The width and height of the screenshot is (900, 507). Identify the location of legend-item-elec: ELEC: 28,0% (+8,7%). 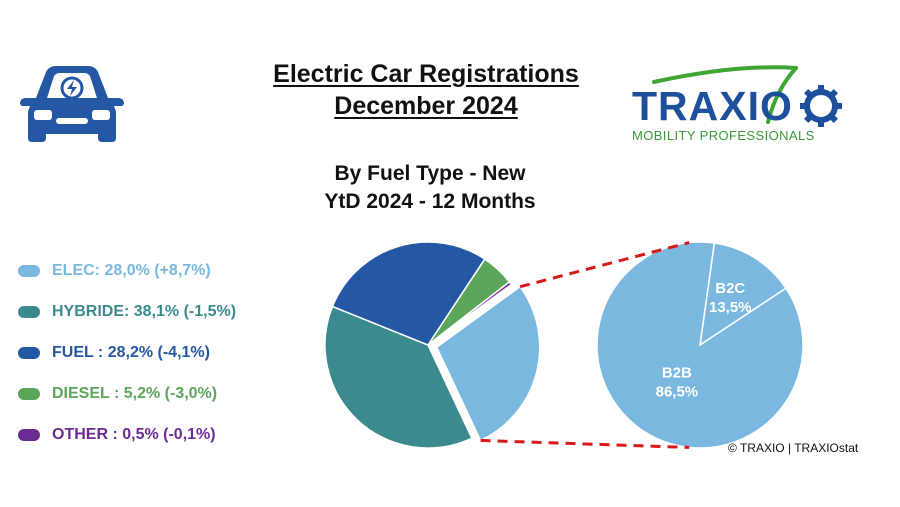
(158, 270).